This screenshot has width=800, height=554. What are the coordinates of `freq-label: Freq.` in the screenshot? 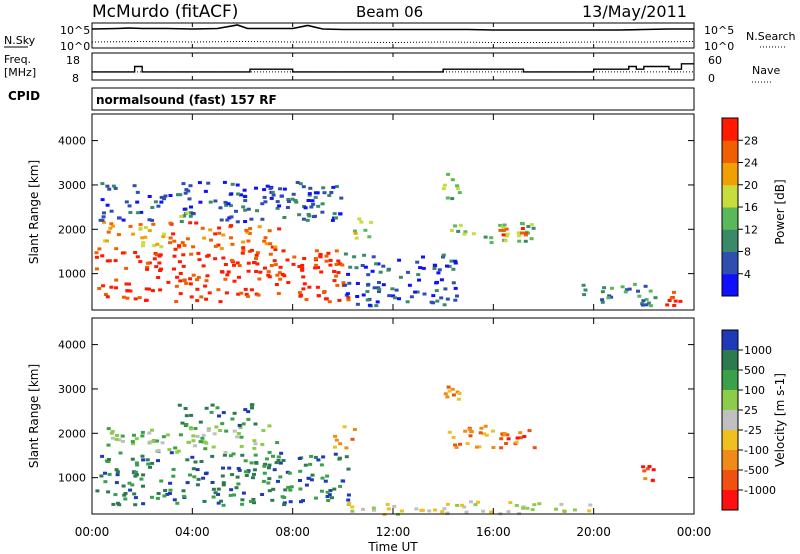 It's located at (17, 59).